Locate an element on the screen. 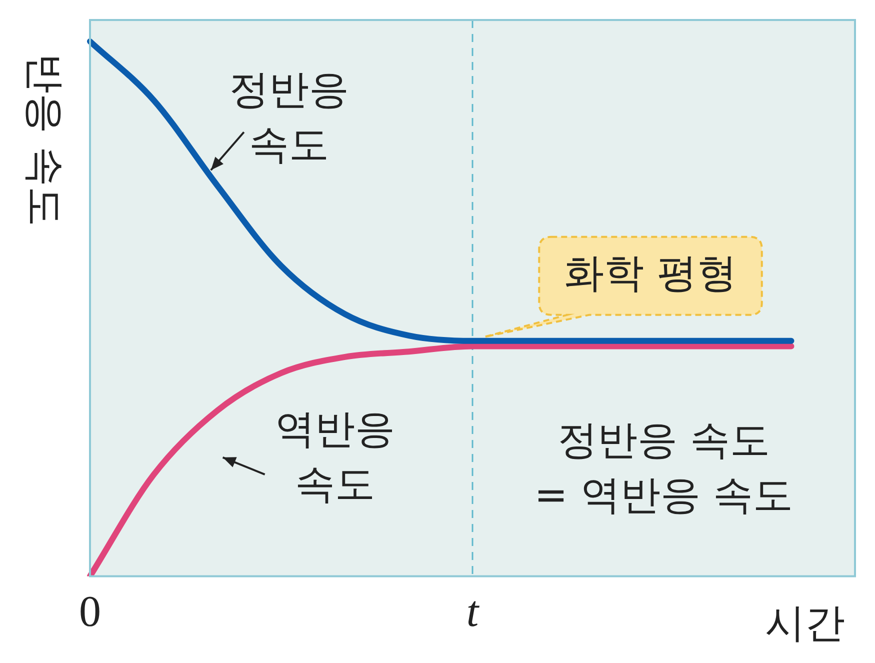 This screenshot has width=875, height=663. x-tick-label: t is located at coordinates (473, 611).